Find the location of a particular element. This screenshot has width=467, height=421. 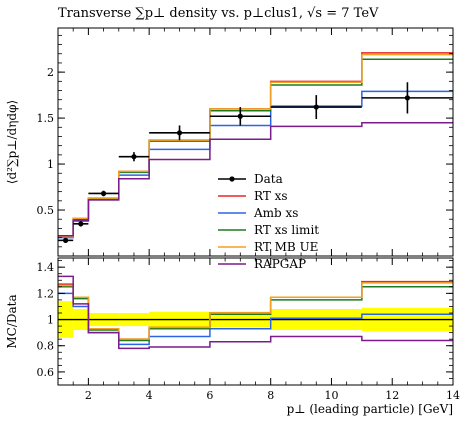

legend-label: Data is located at coordinates (268, 179).